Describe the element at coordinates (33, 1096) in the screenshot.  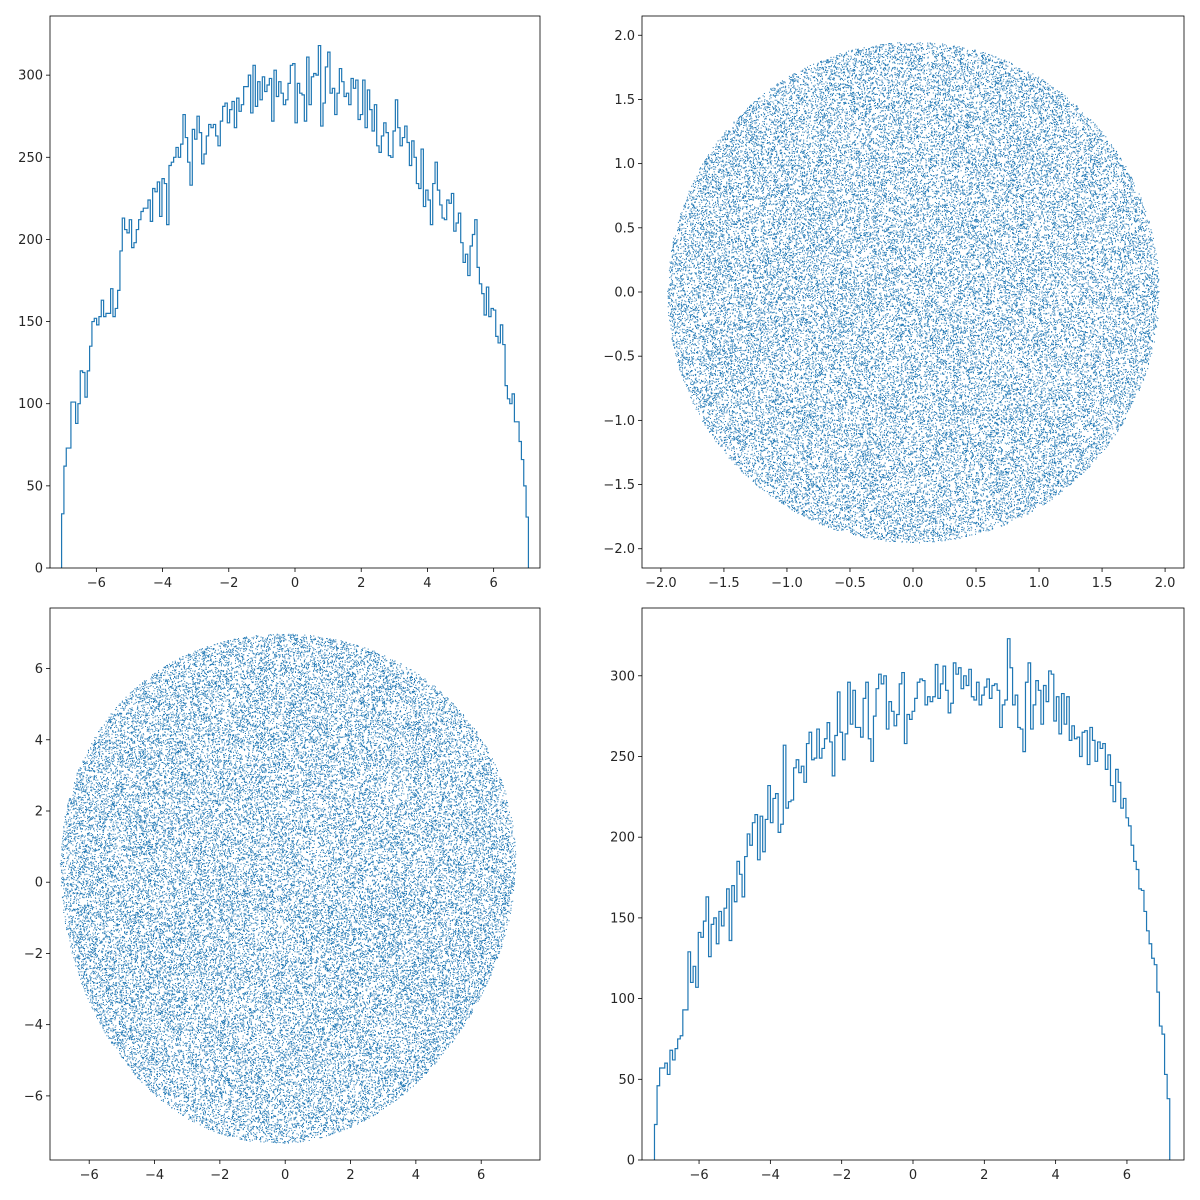
I see `y-tick-label: −6` at that location.